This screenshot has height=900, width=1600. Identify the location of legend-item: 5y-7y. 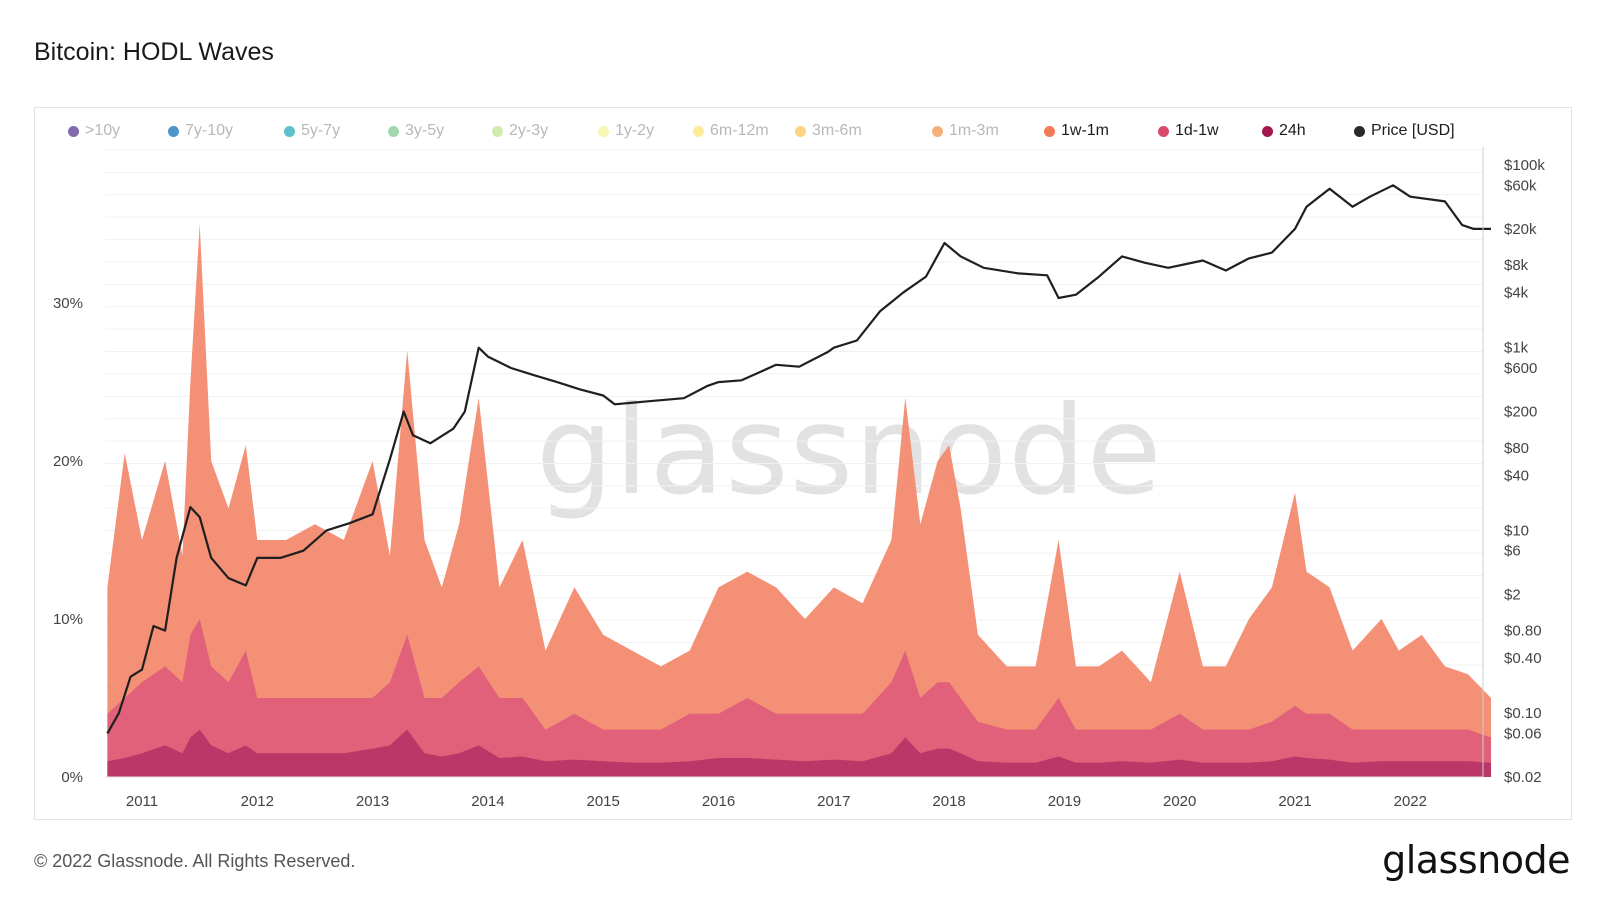
(312, 131).